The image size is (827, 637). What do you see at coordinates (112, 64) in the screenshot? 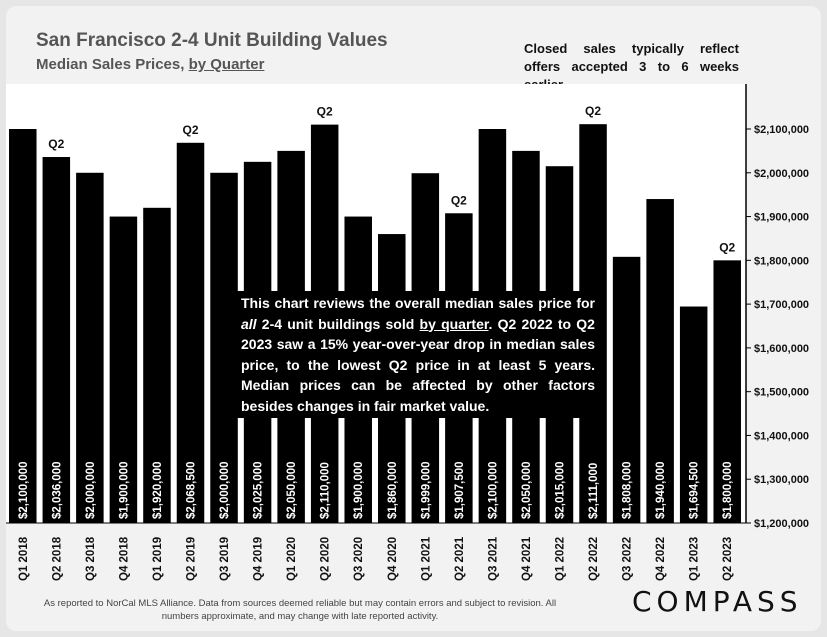
I see `subtitle-prefix: Median Sales Prices,` at bounding box center [112, 64].